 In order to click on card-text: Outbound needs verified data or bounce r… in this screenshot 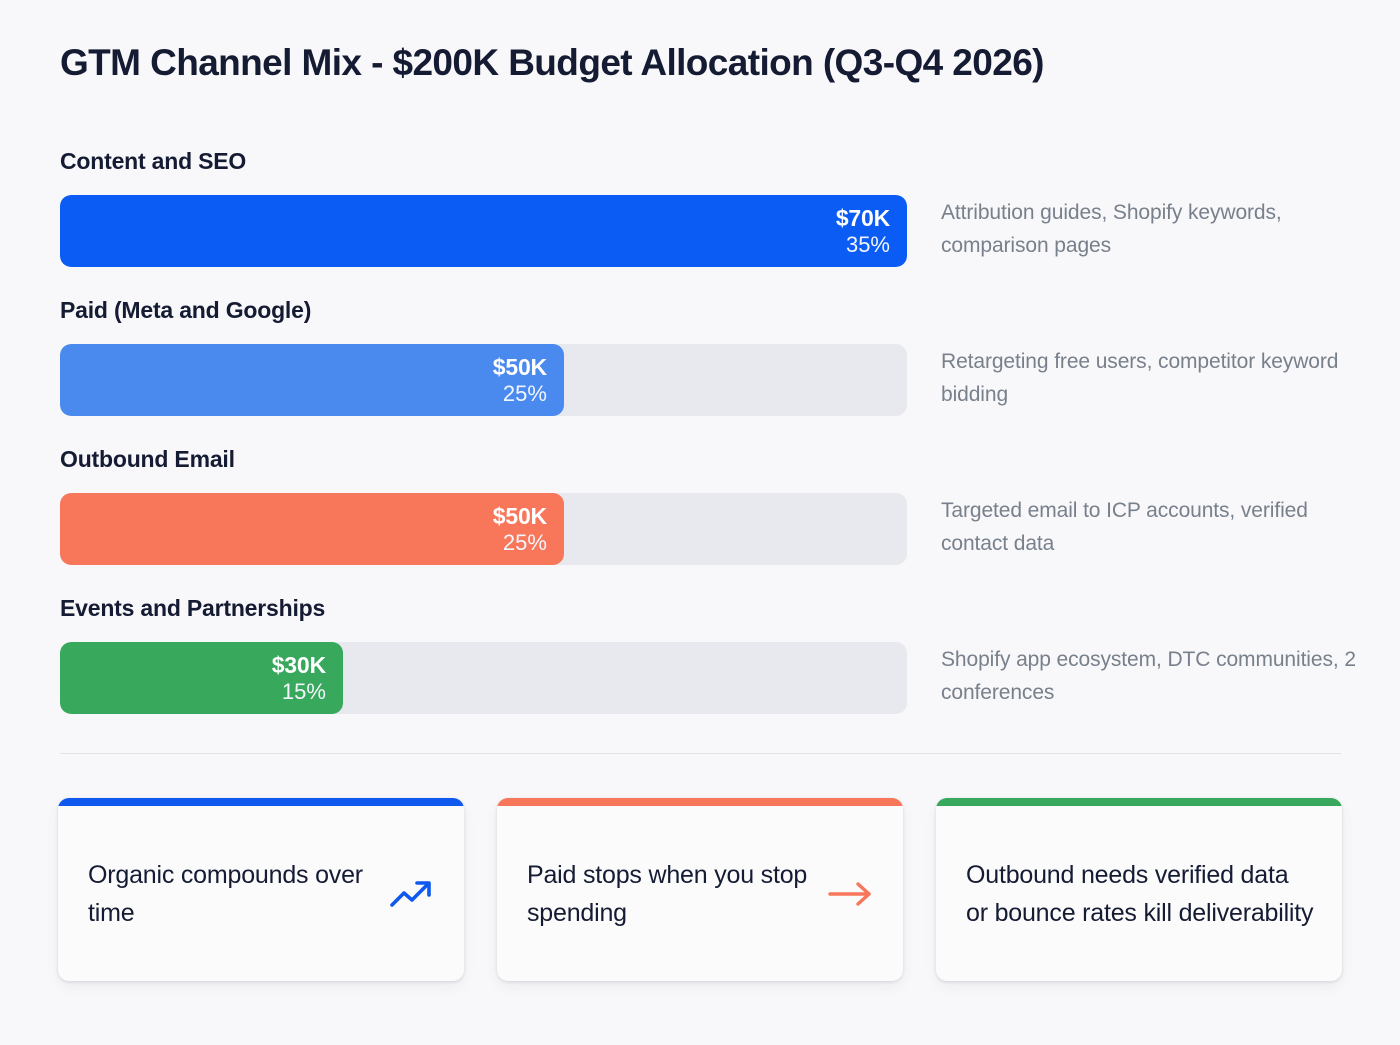, I will do `click(1140, 893)`.